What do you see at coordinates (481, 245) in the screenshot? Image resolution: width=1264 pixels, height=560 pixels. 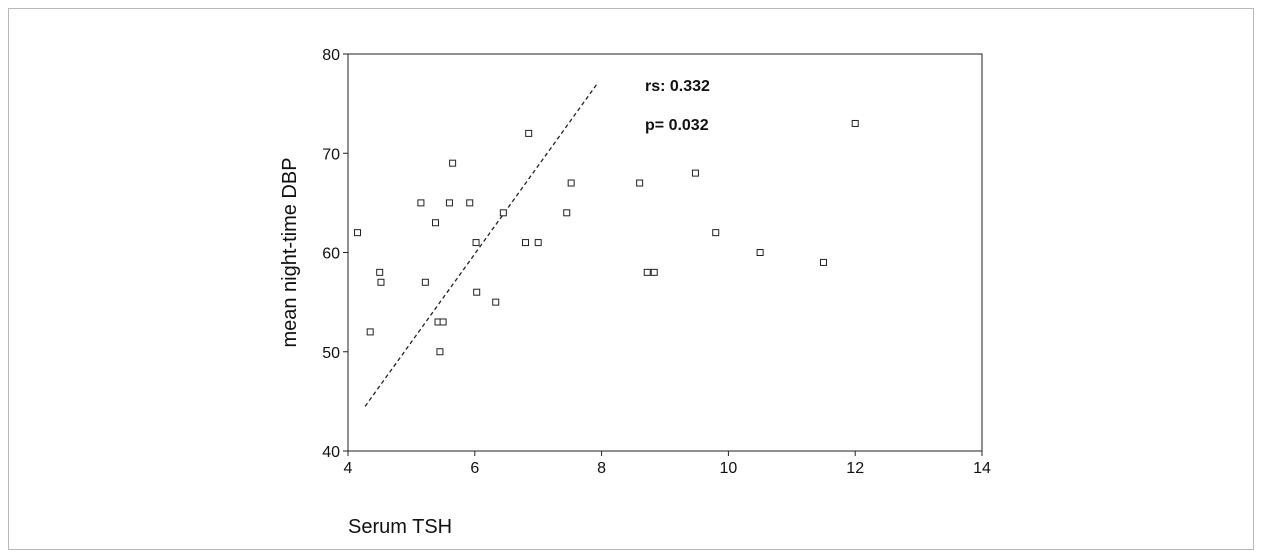 I see `regression-line` at bounding box center [481, 245].